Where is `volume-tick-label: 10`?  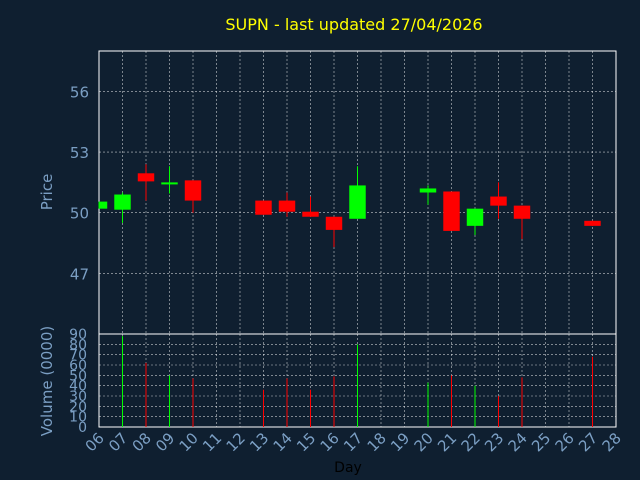 volume-tick-label: 10 is located at coordinates (78, 418).